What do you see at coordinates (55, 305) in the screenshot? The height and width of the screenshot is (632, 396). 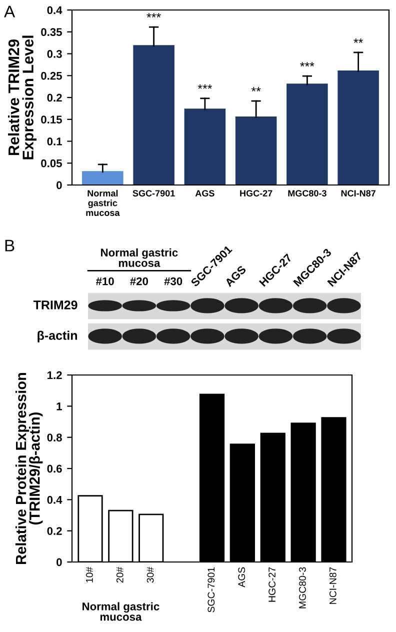 I see `category-label: TRIM29` at bounding box center [55, 305].